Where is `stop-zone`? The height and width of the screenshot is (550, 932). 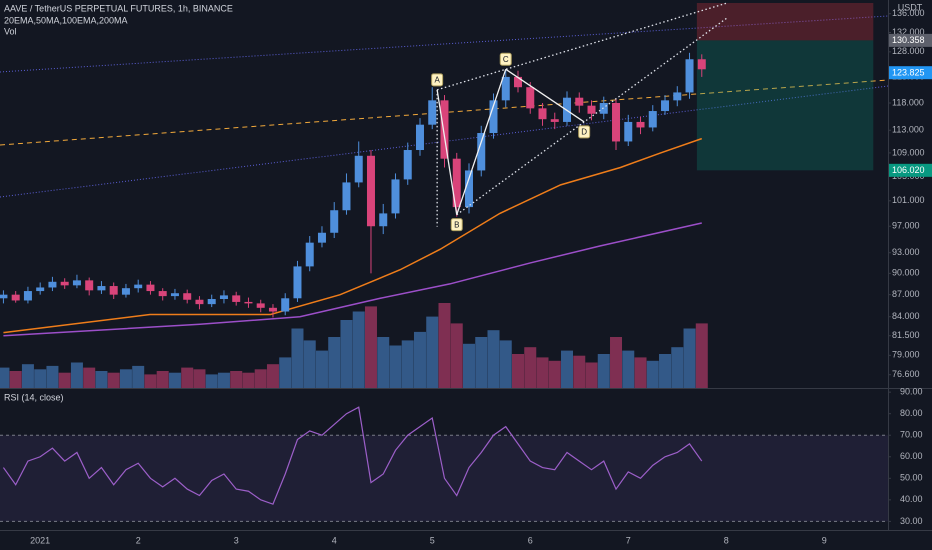 stop-zone is located at coordinates (785, 22).